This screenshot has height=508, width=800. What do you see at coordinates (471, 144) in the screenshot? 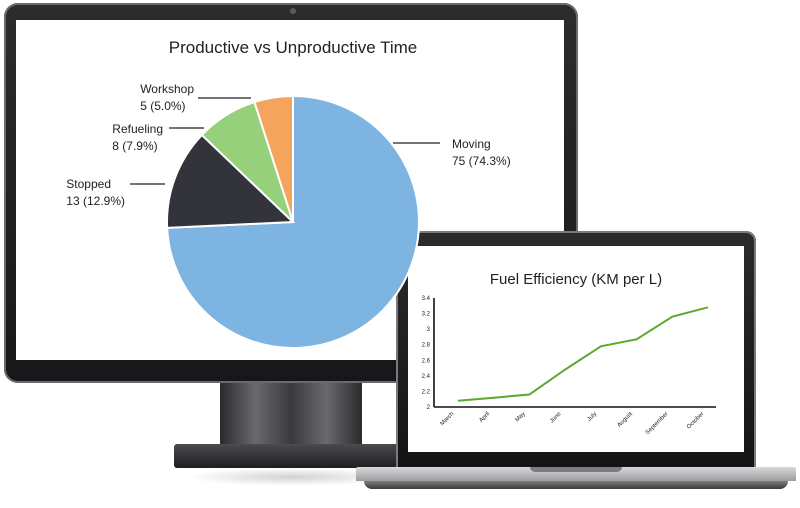
I see `pie-label-moving: Moving` at bounding box center [471, 144].